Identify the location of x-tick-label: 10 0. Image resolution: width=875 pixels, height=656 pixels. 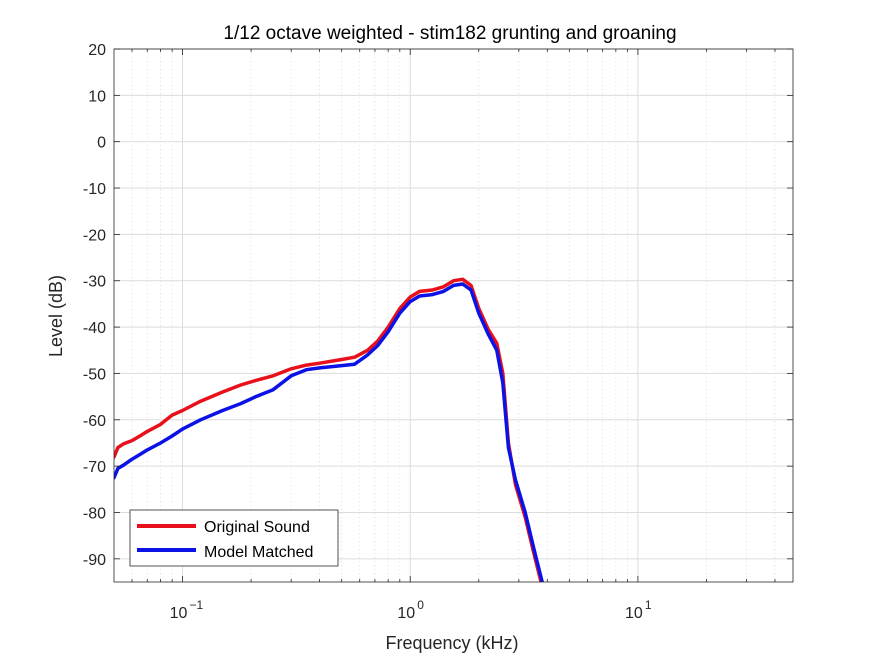
(410, 610).